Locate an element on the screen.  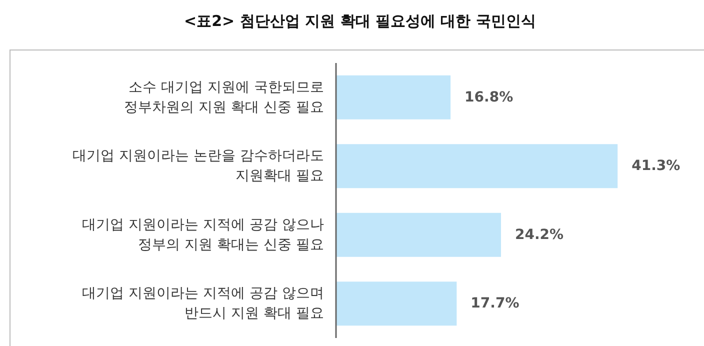
data-label: 24.2% is located at coordinates (539, 234).